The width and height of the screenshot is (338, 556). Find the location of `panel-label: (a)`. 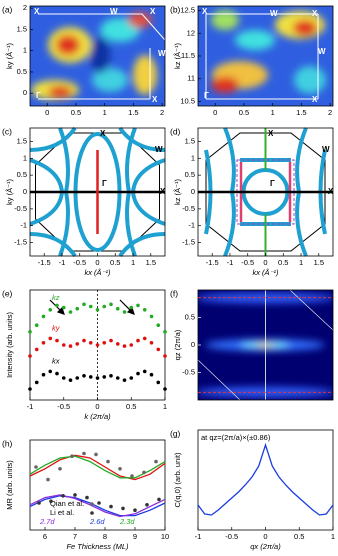

panel-label: (a) is located at coordinates (7, 9).